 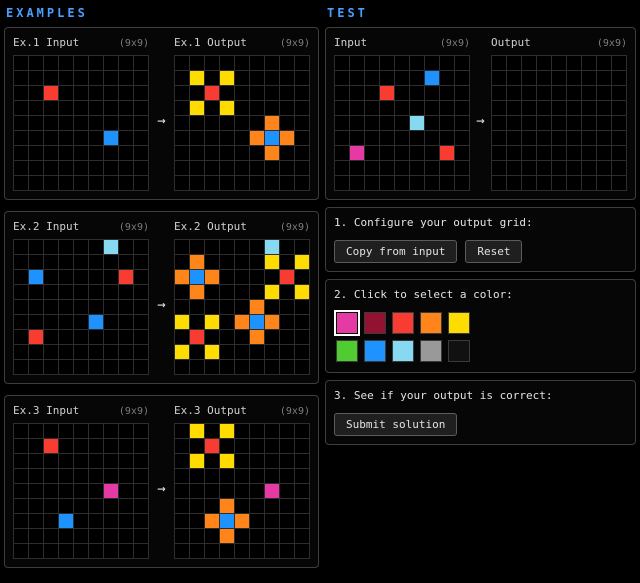 What do you see at coordinates (375, 351) in the screenshot?
I see `color-swatch-blue` at bounding box center [375, 351].